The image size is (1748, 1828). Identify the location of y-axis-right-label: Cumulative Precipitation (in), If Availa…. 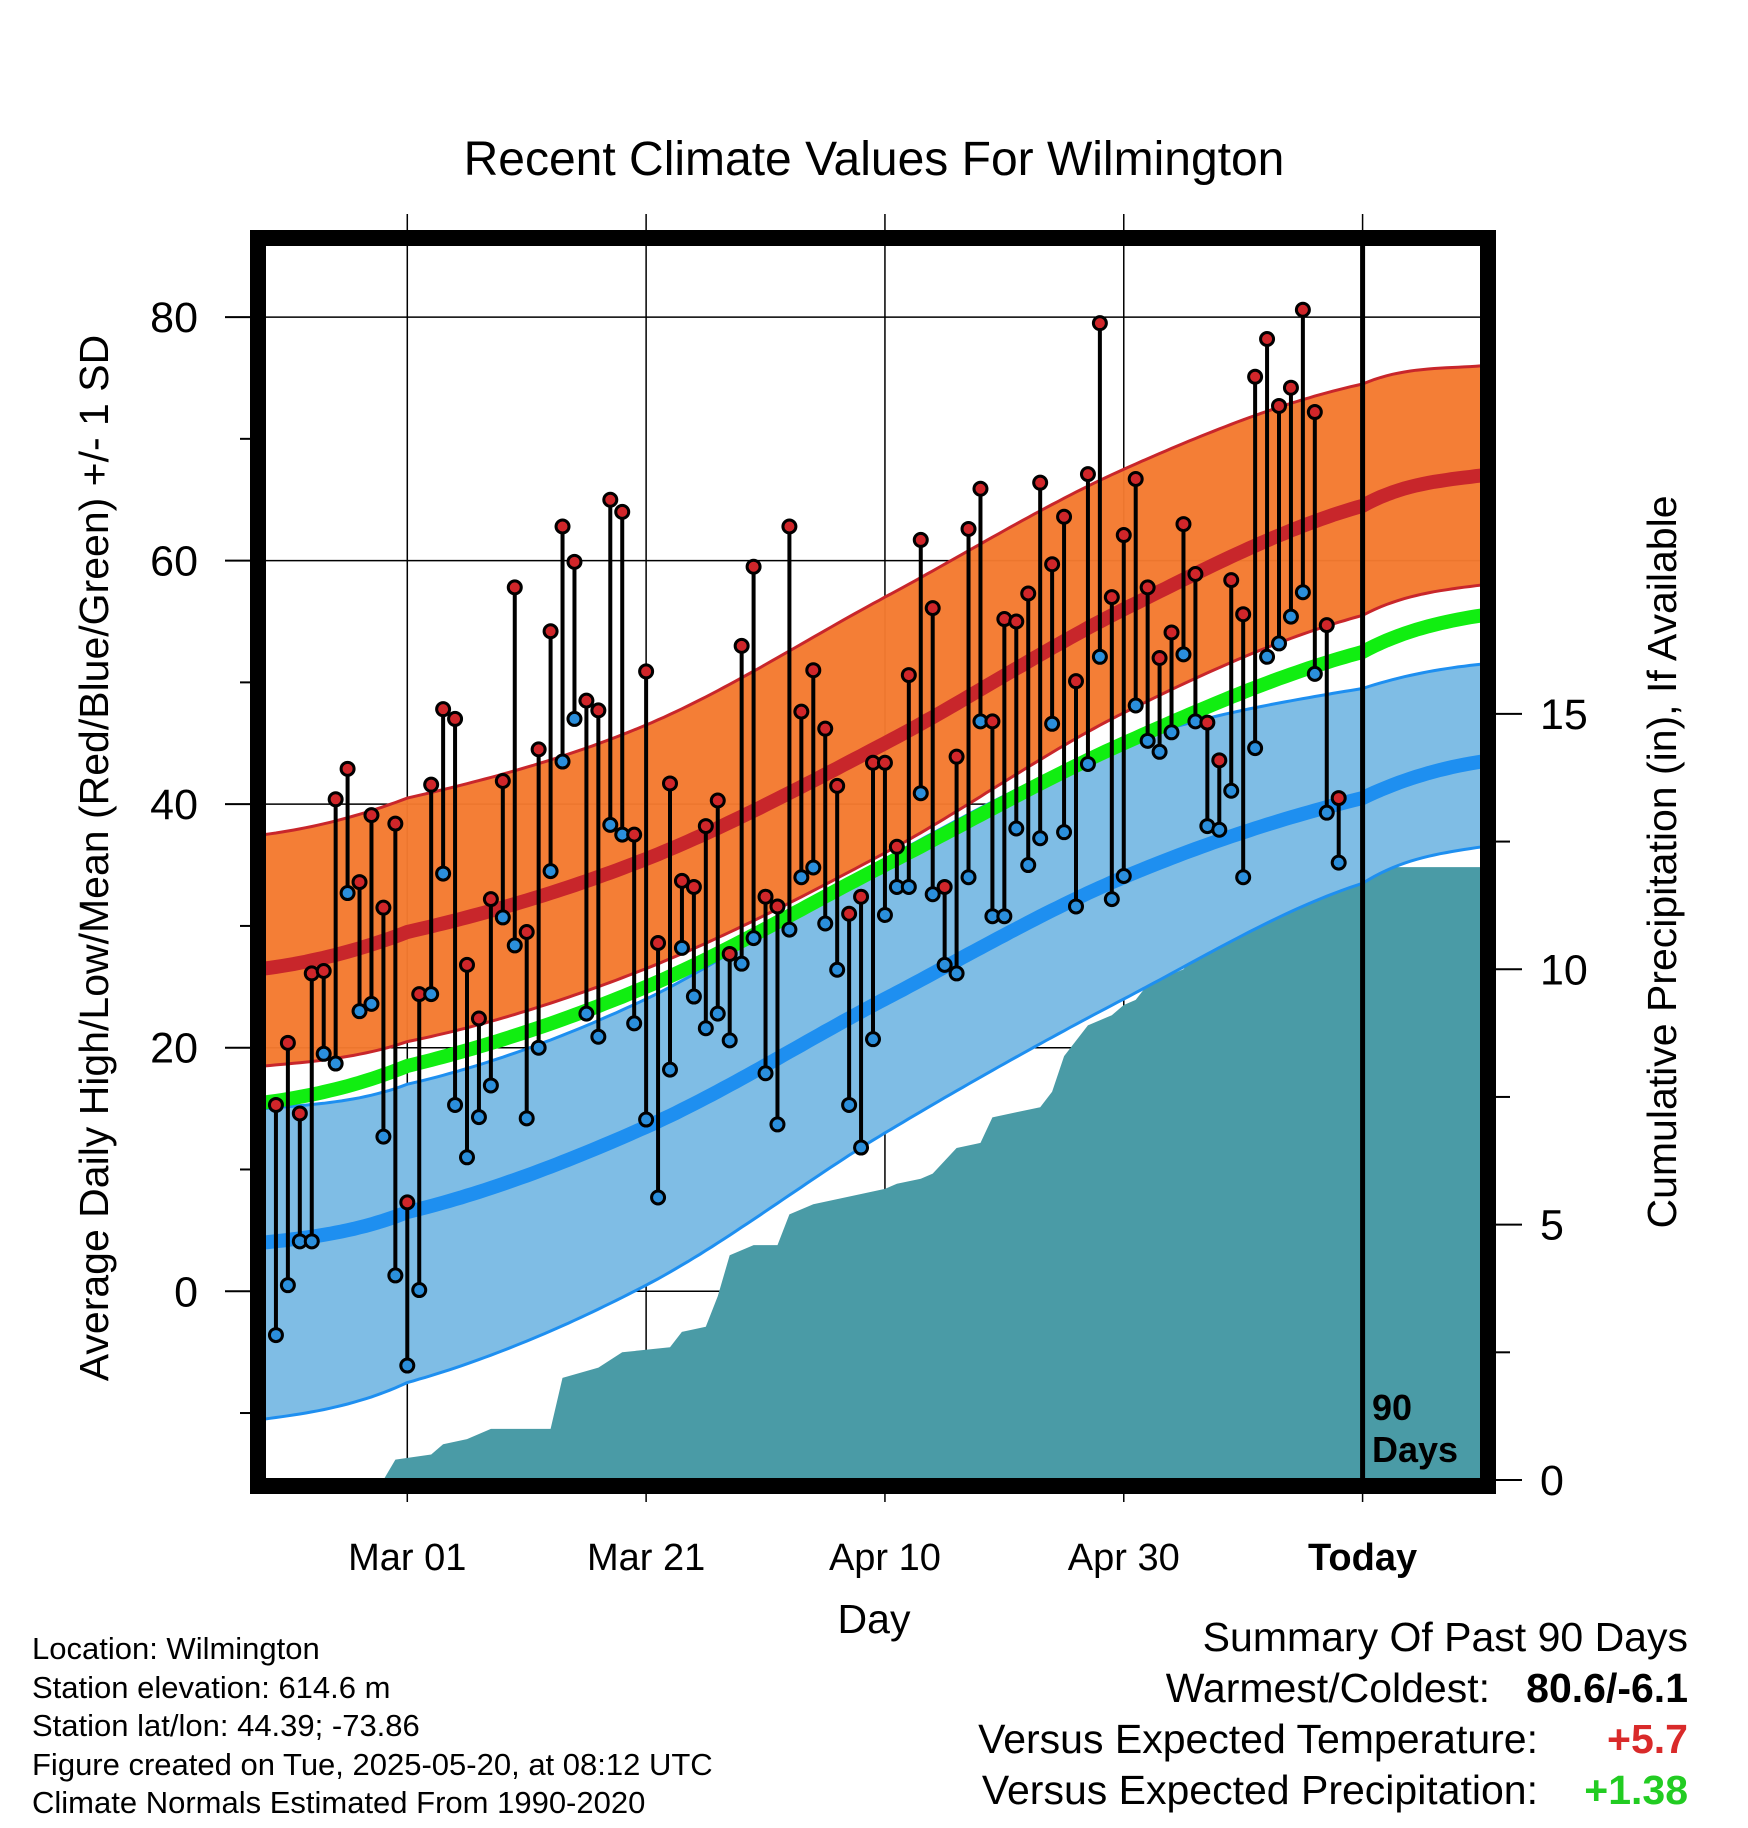
(1662, 861).